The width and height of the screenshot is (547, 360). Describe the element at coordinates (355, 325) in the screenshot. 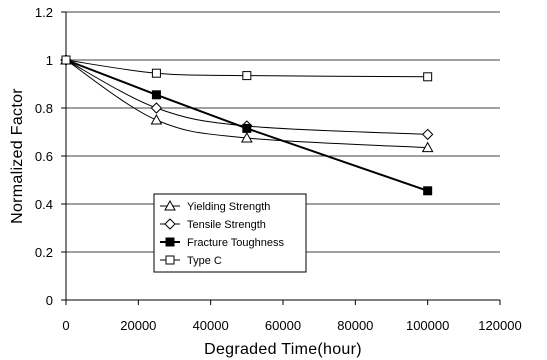

I see `x-tick-label-4: 80000` at that location.